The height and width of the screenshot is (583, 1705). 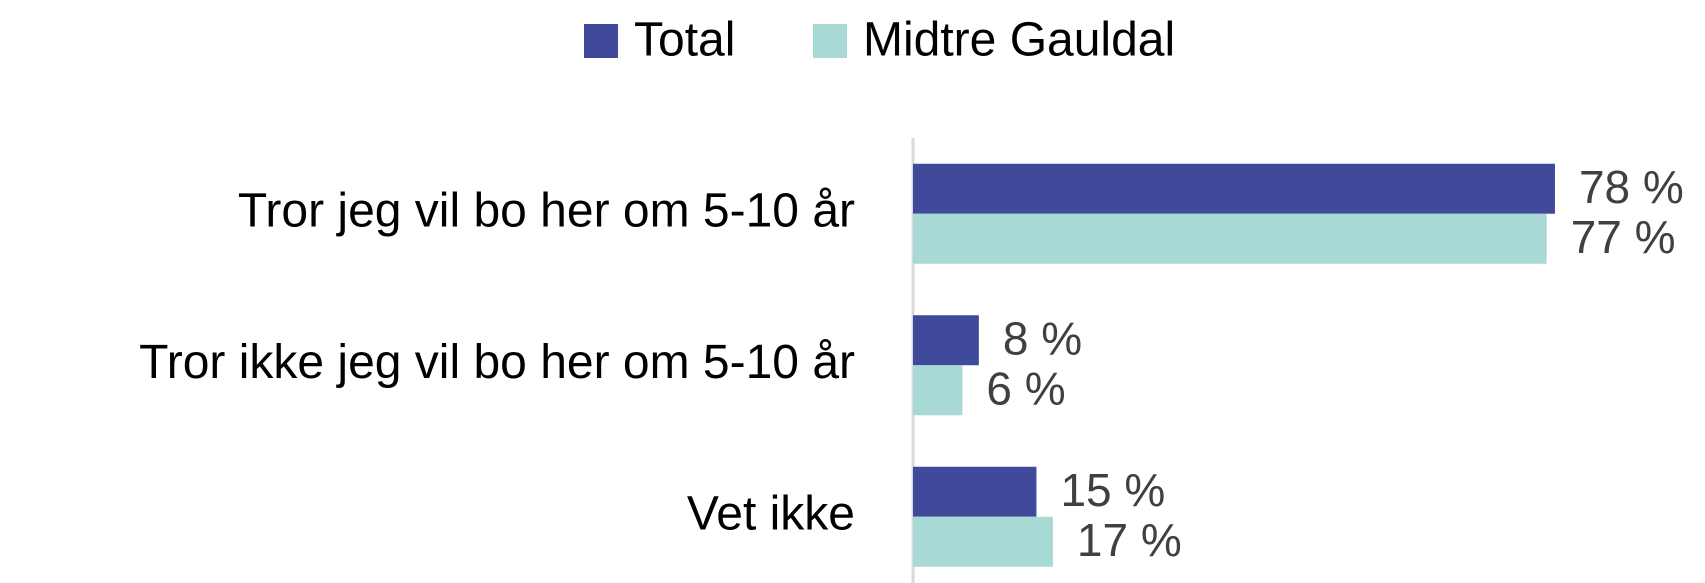 I want to click on value-label: 77 %, so click(x=1623, y=237).